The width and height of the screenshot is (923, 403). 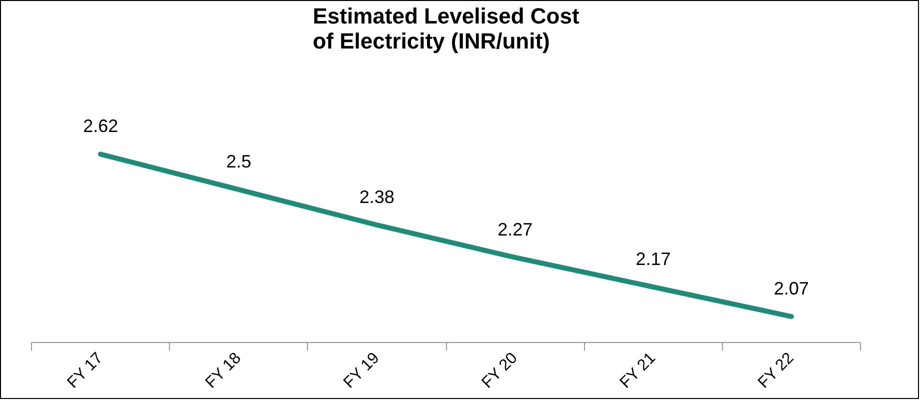 I want to click on data-label: 2.17, so click(x=653, y=259).